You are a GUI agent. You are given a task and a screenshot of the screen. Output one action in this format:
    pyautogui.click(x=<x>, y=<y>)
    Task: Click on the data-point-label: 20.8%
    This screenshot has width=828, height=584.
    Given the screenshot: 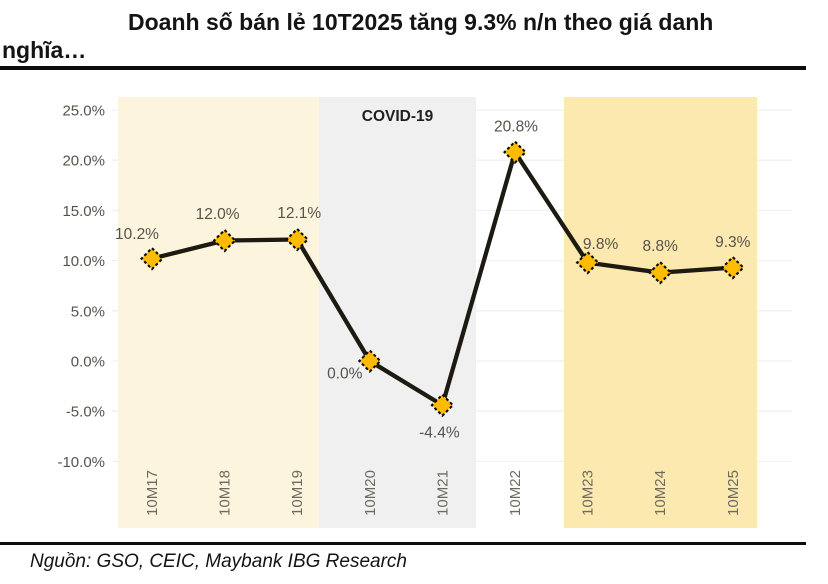 What is the action you would take?
    pyautogui.click(x=516, y=127)
    